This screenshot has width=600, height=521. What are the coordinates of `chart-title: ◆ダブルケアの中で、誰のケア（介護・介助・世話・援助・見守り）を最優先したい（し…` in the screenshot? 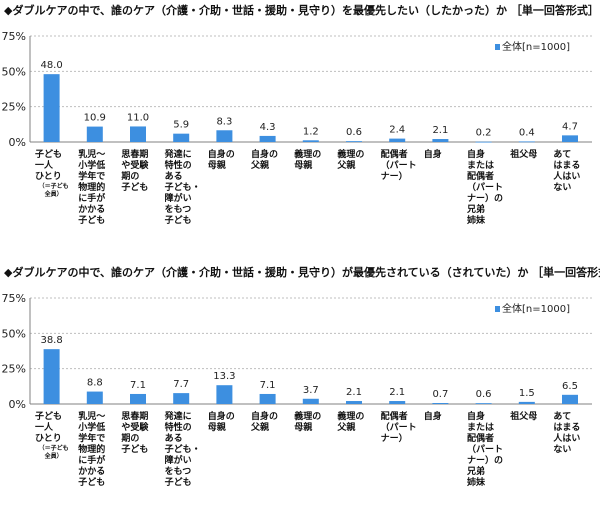 It's located at (301, 10).